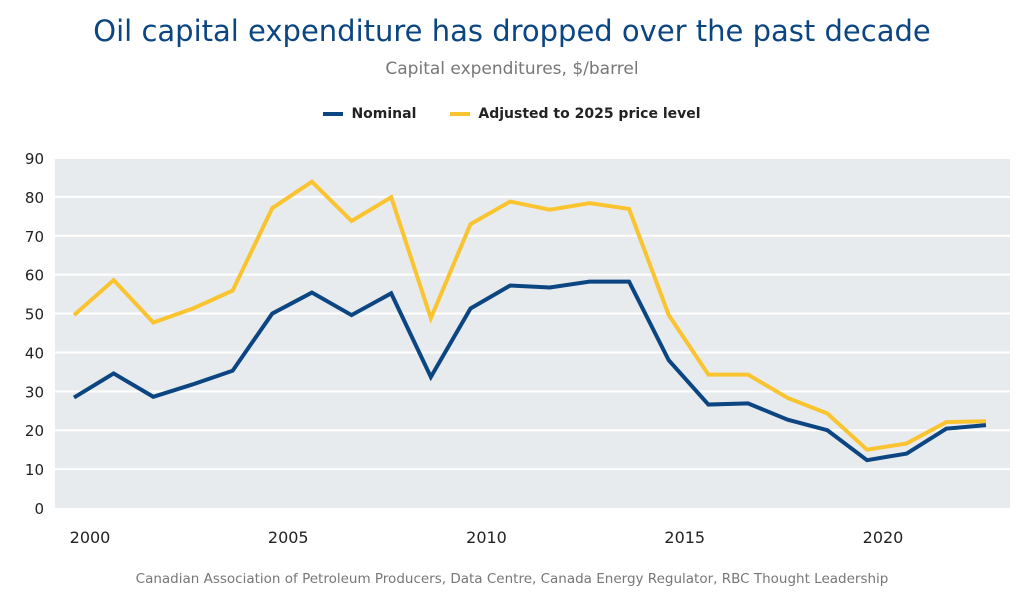 The image size is (1024, 596). I want to click on legend-item-adjusted: Adjusted to 2025 price level, so click(575, 114).